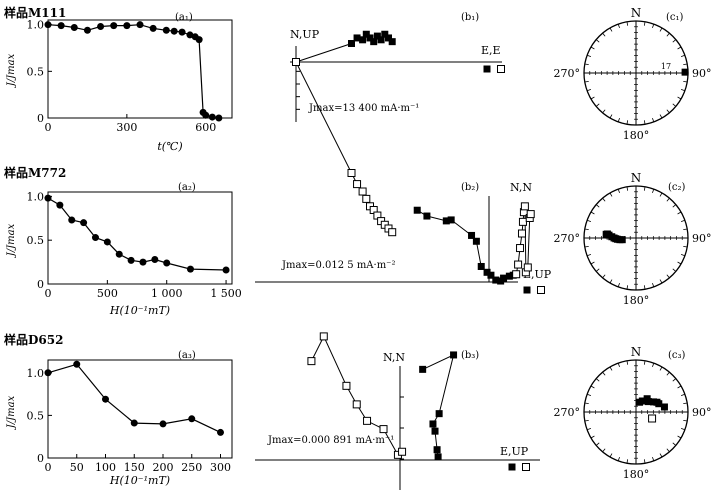 The width and height of the screenshot is (723, 499). Describe the element at coordinates (636, 135) in the screenshot. I see `direction-s-c1: 180°` at that location.